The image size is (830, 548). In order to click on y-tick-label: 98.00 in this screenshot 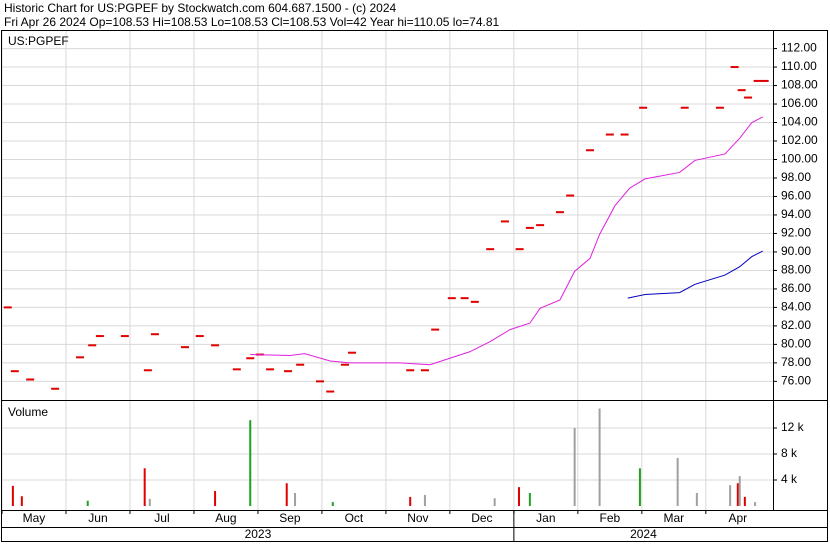, I will do `click(796, 177)`.